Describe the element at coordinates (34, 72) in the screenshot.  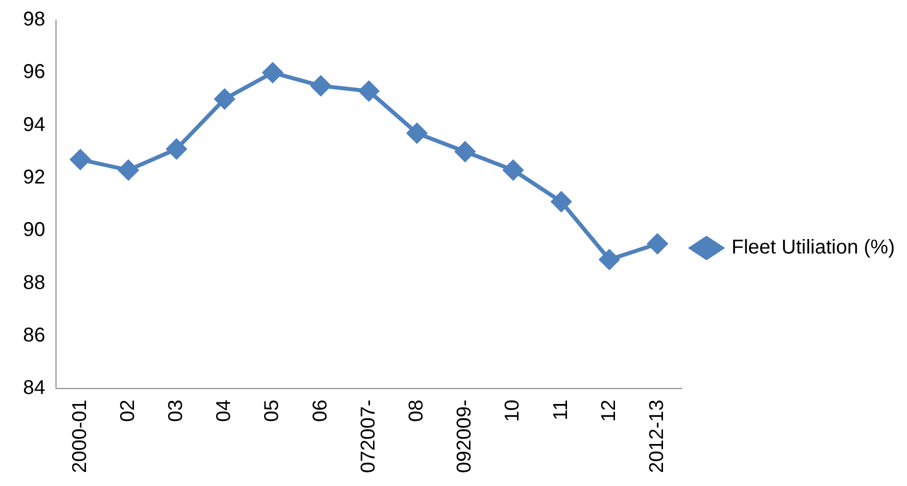
I see `y-tick-label: 96` at that location.